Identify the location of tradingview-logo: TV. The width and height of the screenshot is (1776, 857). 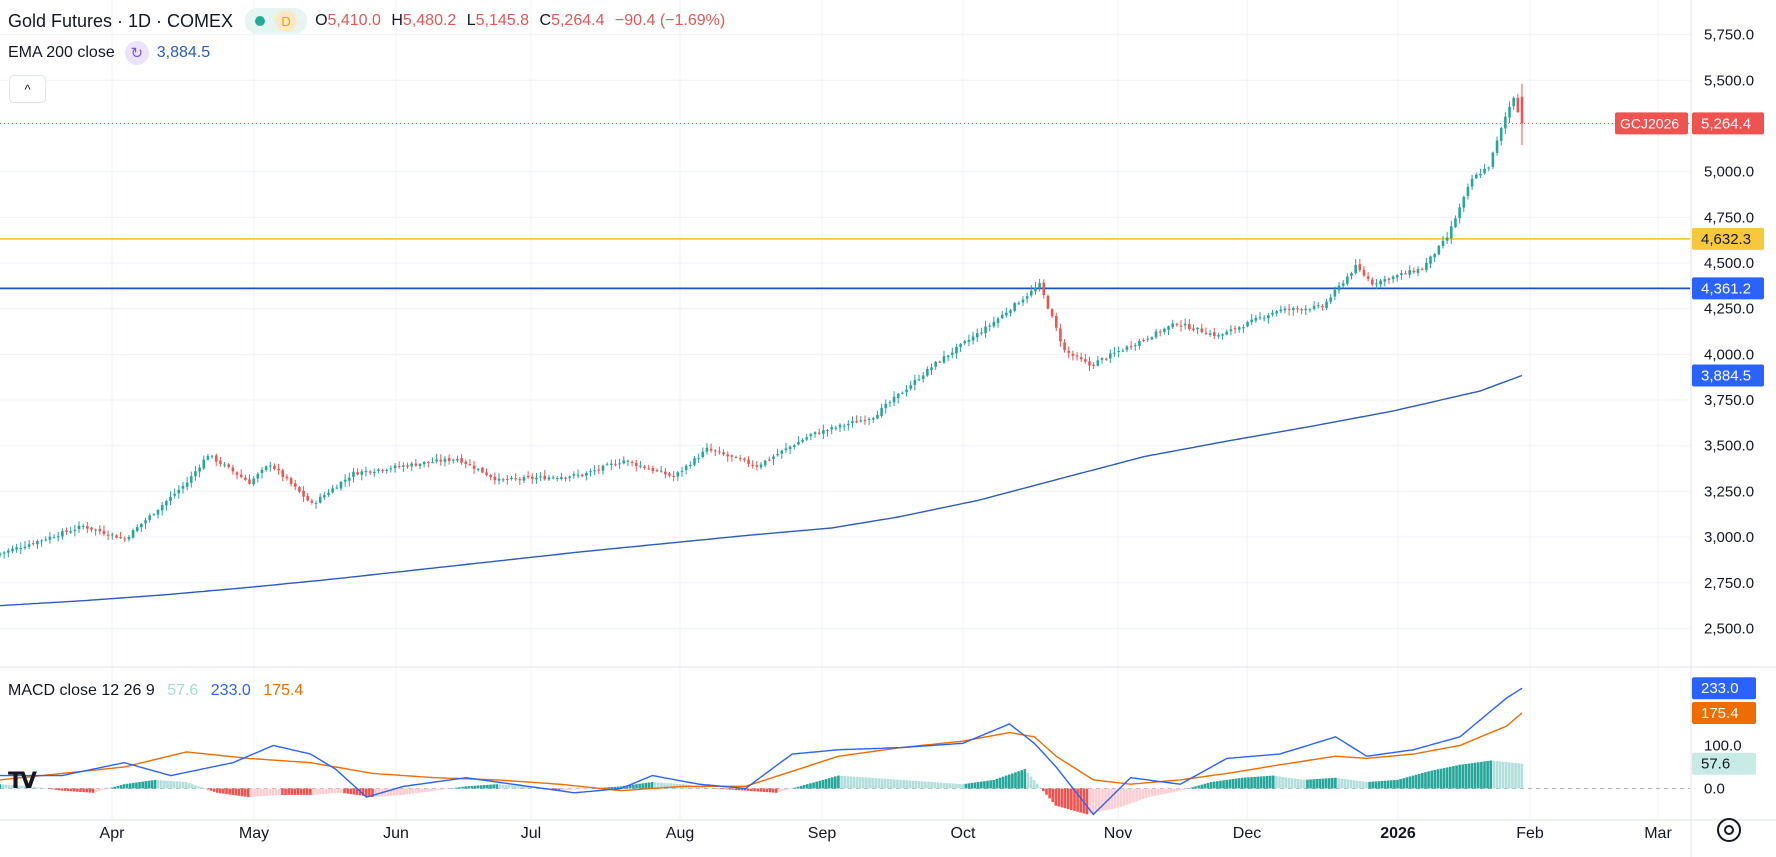
(22, 781).